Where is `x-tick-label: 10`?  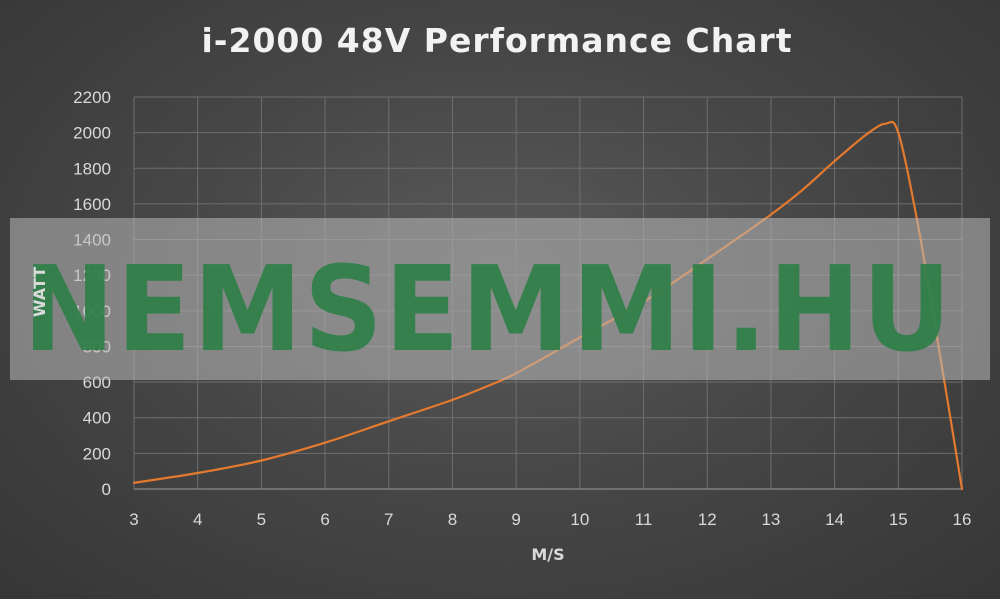 x-tick-label: 10 is located at coordinates (579, 519).